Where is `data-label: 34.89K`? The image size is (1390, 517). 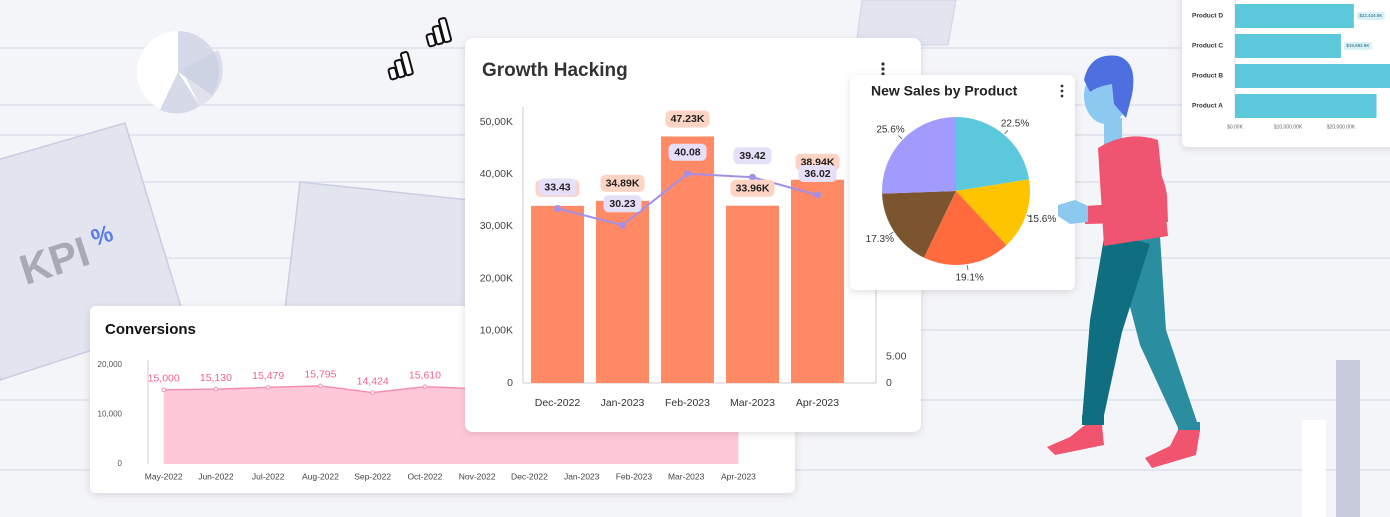 data-label: 34.89K is located at coordinates (623, 184).